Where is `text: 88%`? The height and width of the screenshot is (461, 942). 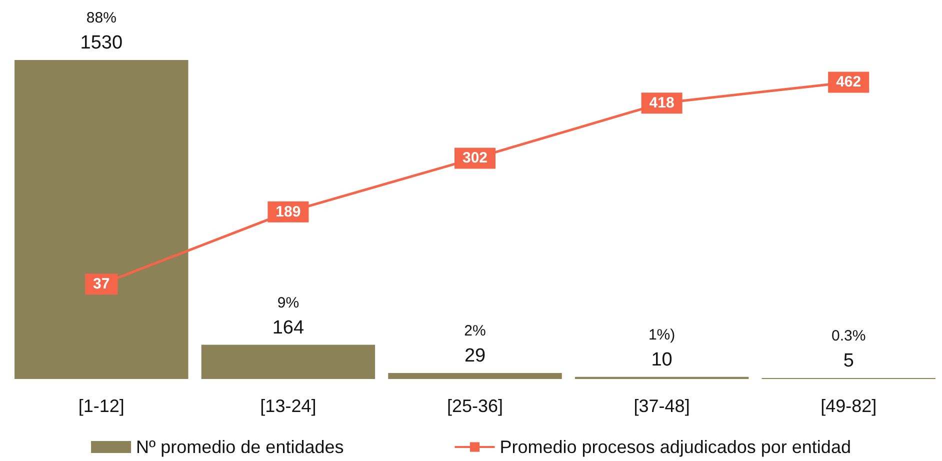 text: 88% is located at coordinates (101, 18).